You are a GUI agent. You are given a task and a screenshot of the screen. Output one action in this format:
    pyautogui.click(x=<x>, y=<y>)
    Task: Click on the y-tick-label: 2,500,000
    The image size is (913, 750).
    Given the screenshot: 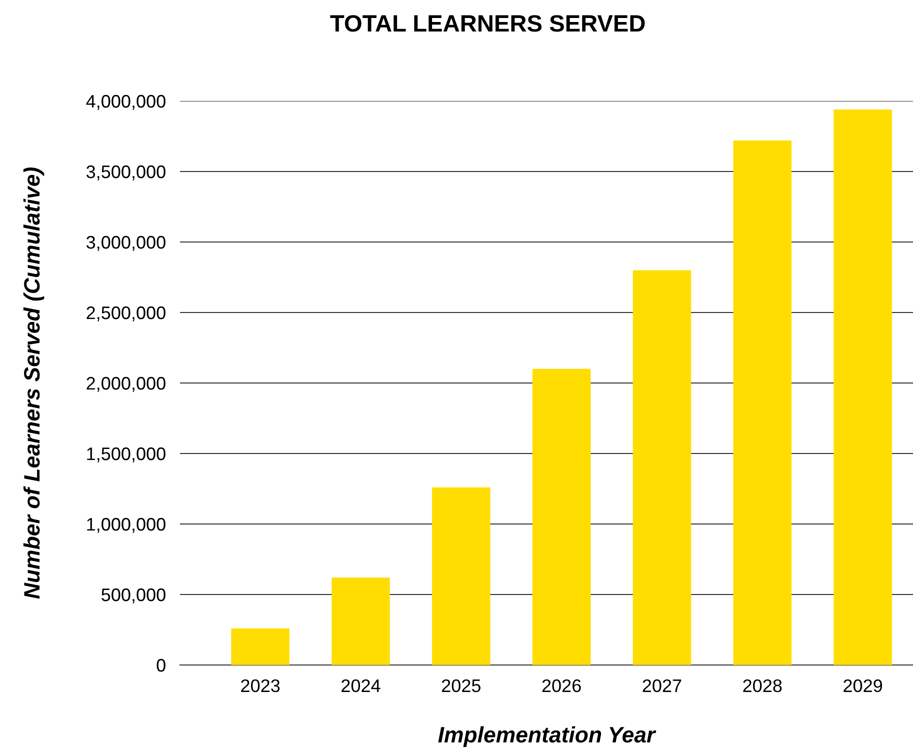 What is the action you would take?
    pyautogui.click(x=126, y=314)
    